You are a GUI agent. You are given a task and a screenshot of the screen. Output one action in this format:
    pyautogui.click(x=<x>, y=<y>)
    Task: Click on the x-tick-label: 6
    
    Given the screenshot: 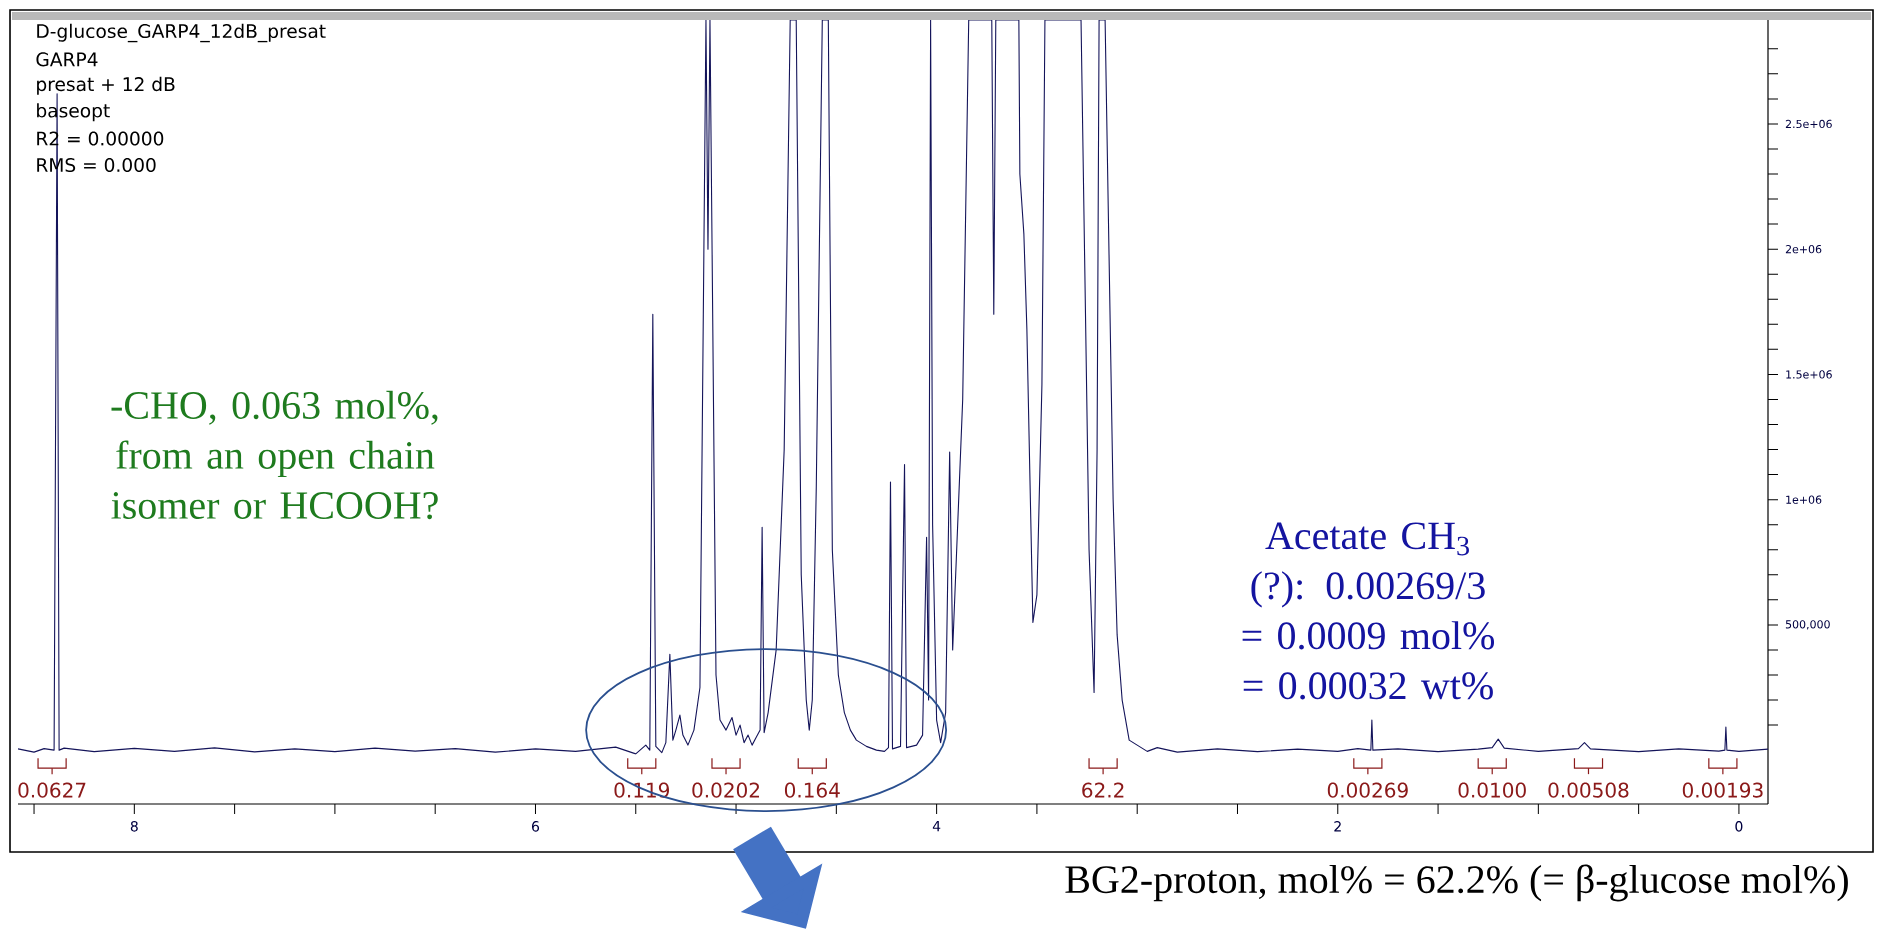 What is the action you would take?
    pyautogui.click(x=535, y=826)
    